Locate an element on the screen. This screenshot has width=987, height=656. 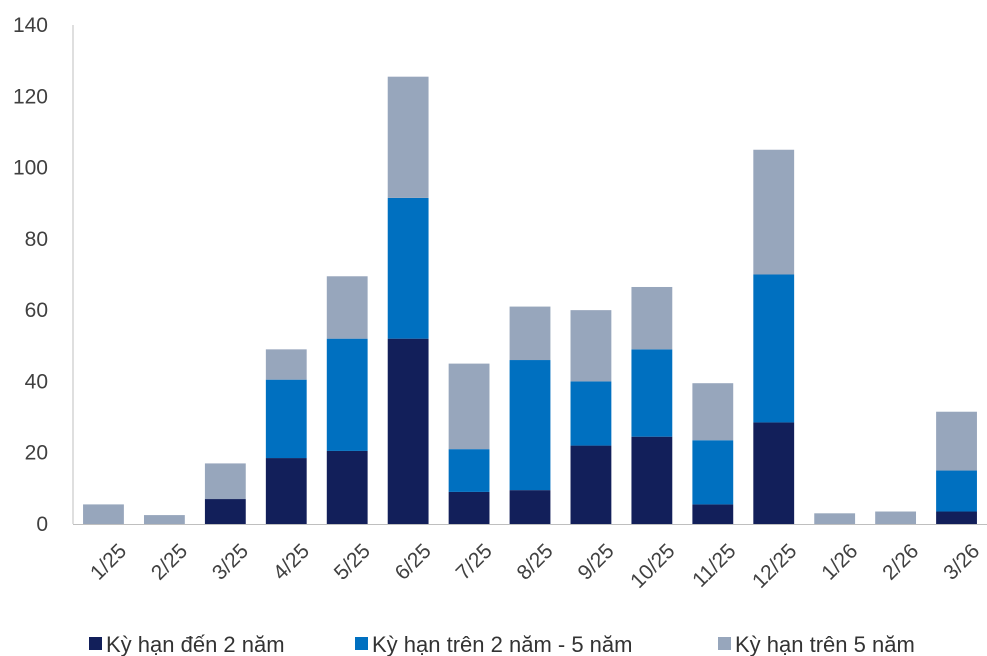
x-tick-label: 2/25 is located at coordinates (169, 561).